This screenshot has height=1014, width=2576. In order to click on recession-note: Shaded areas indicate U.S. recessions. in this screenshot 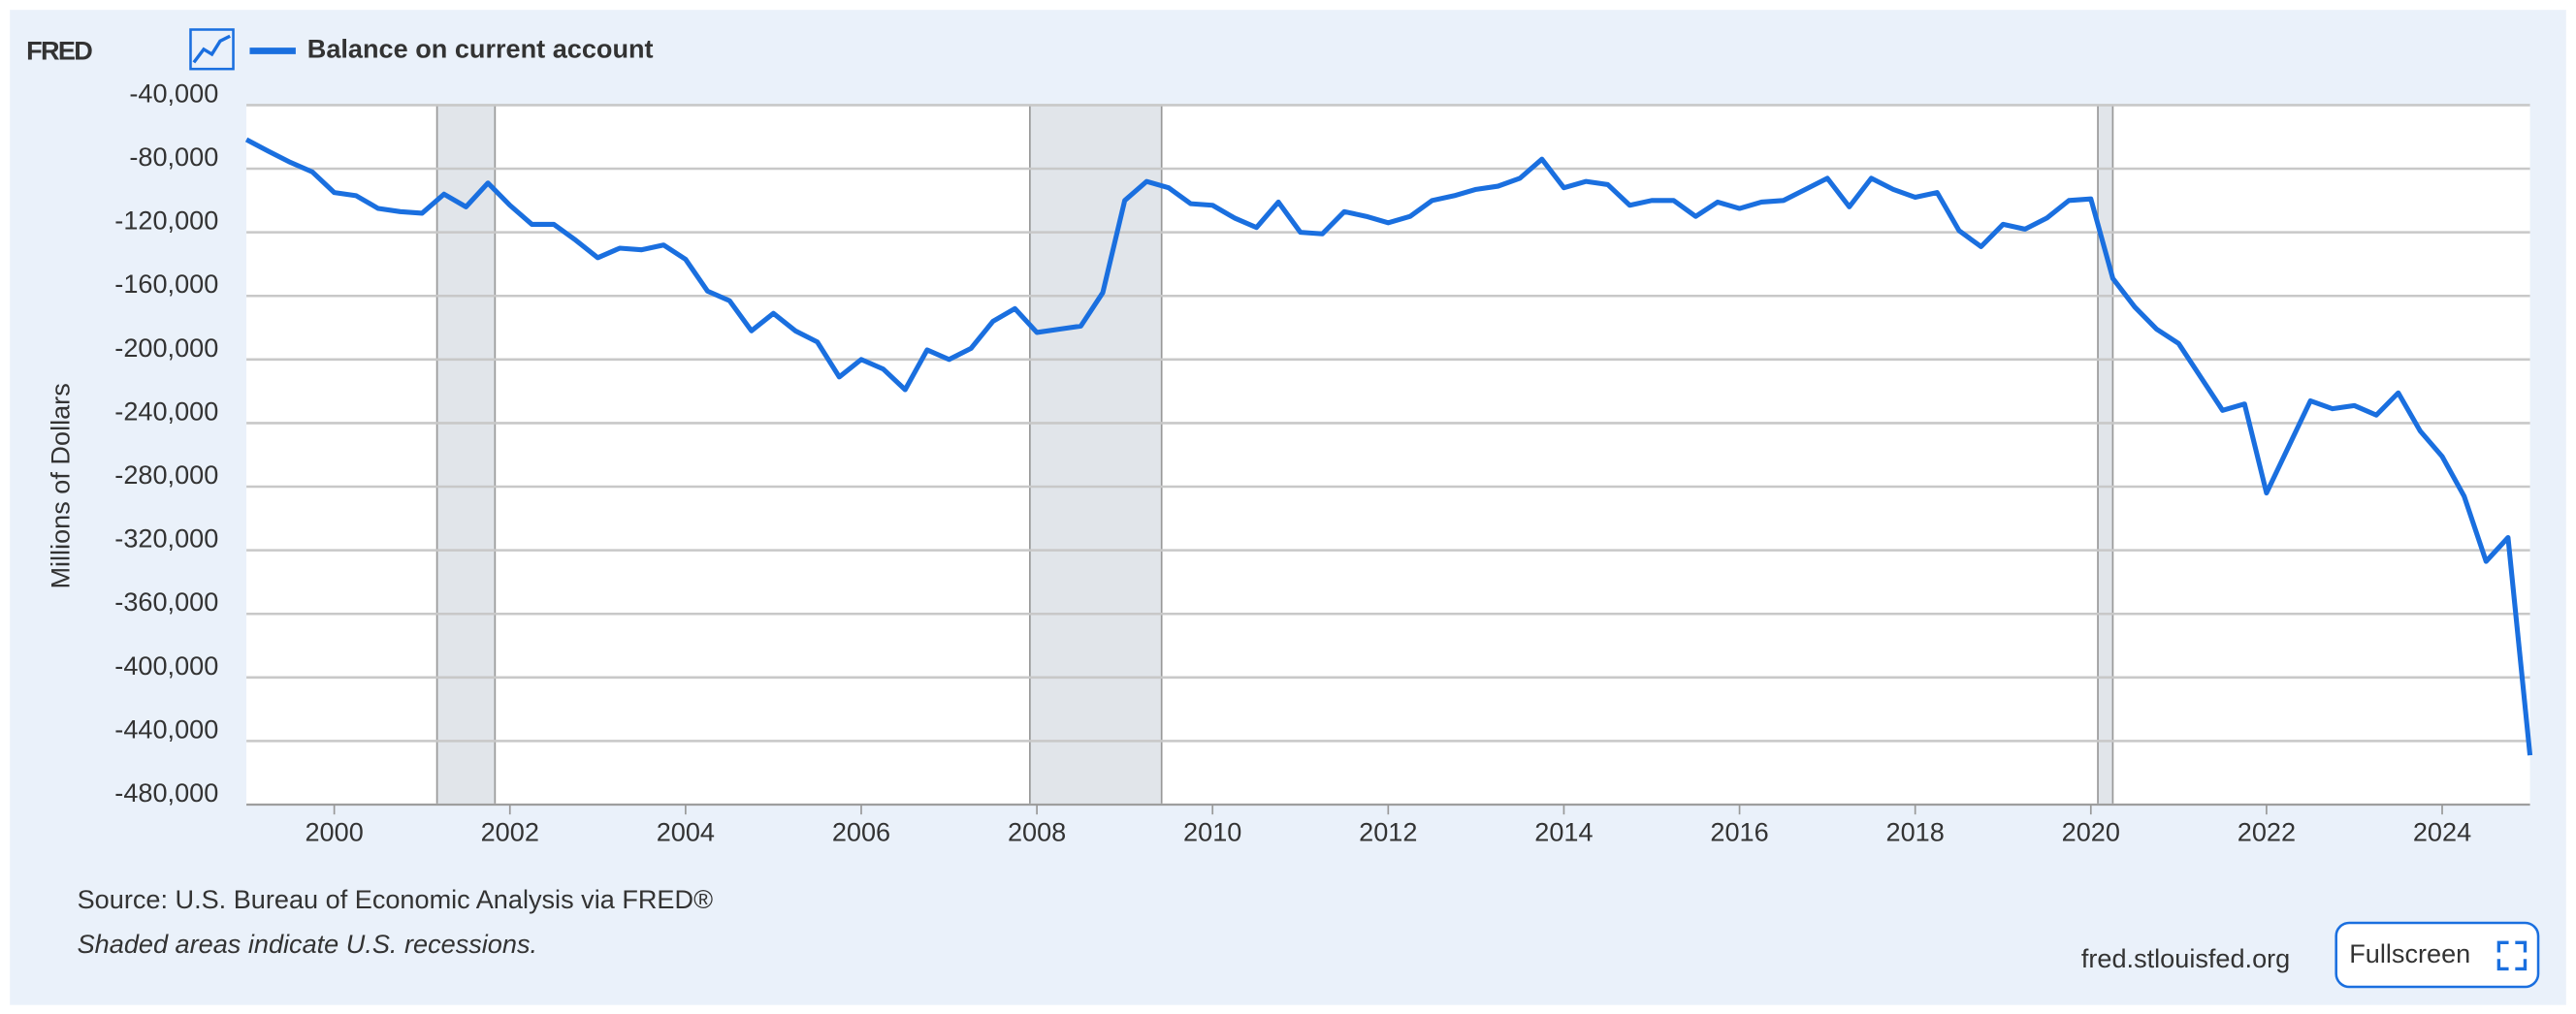, I will do `click(307, 944)`.